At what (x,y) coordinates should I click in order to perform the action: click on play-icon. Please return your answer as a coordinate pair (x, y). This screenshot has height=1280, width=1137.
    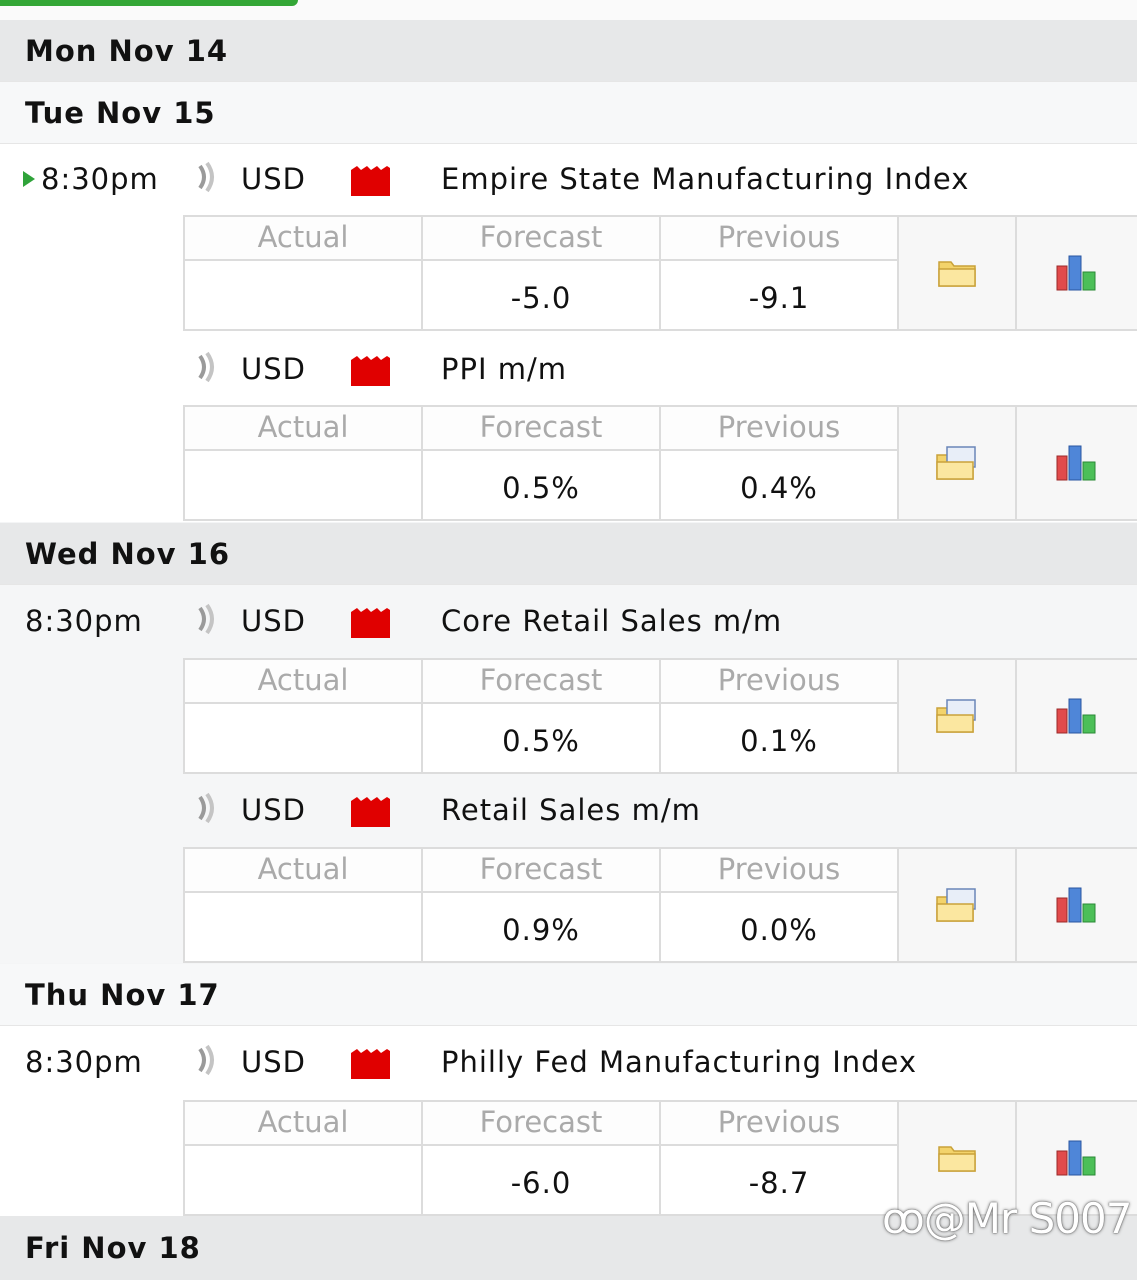
    Looking at the image, I should click on (29, 179).